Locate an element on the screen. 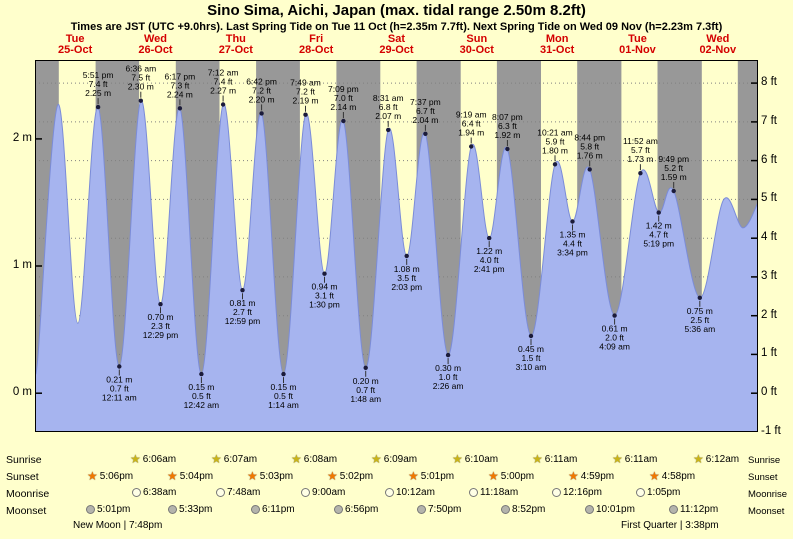 This screenshot has height=539, width=793. moonrise-time-text: 9:00am is located at coordinates (329, 492).